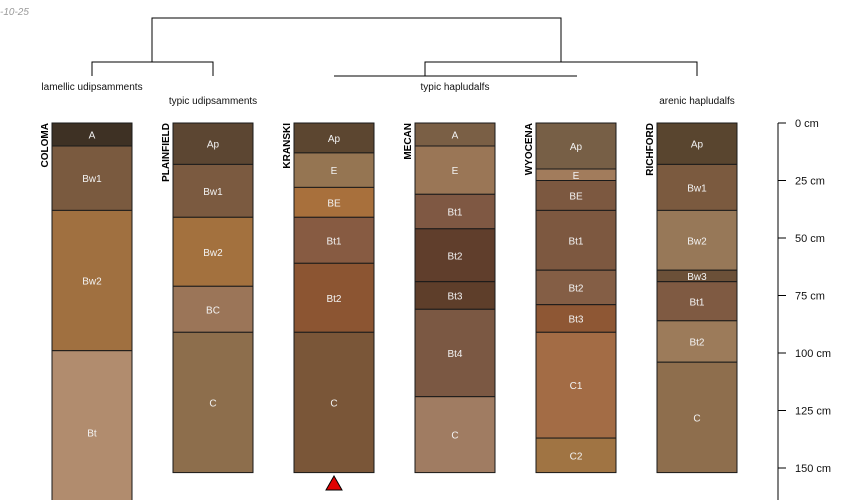  Describe the element at coordinates (697, 101) in the screenshot. I see `cluster-label-arenic-hapludalfs: arenic hapludalfs` at that location.